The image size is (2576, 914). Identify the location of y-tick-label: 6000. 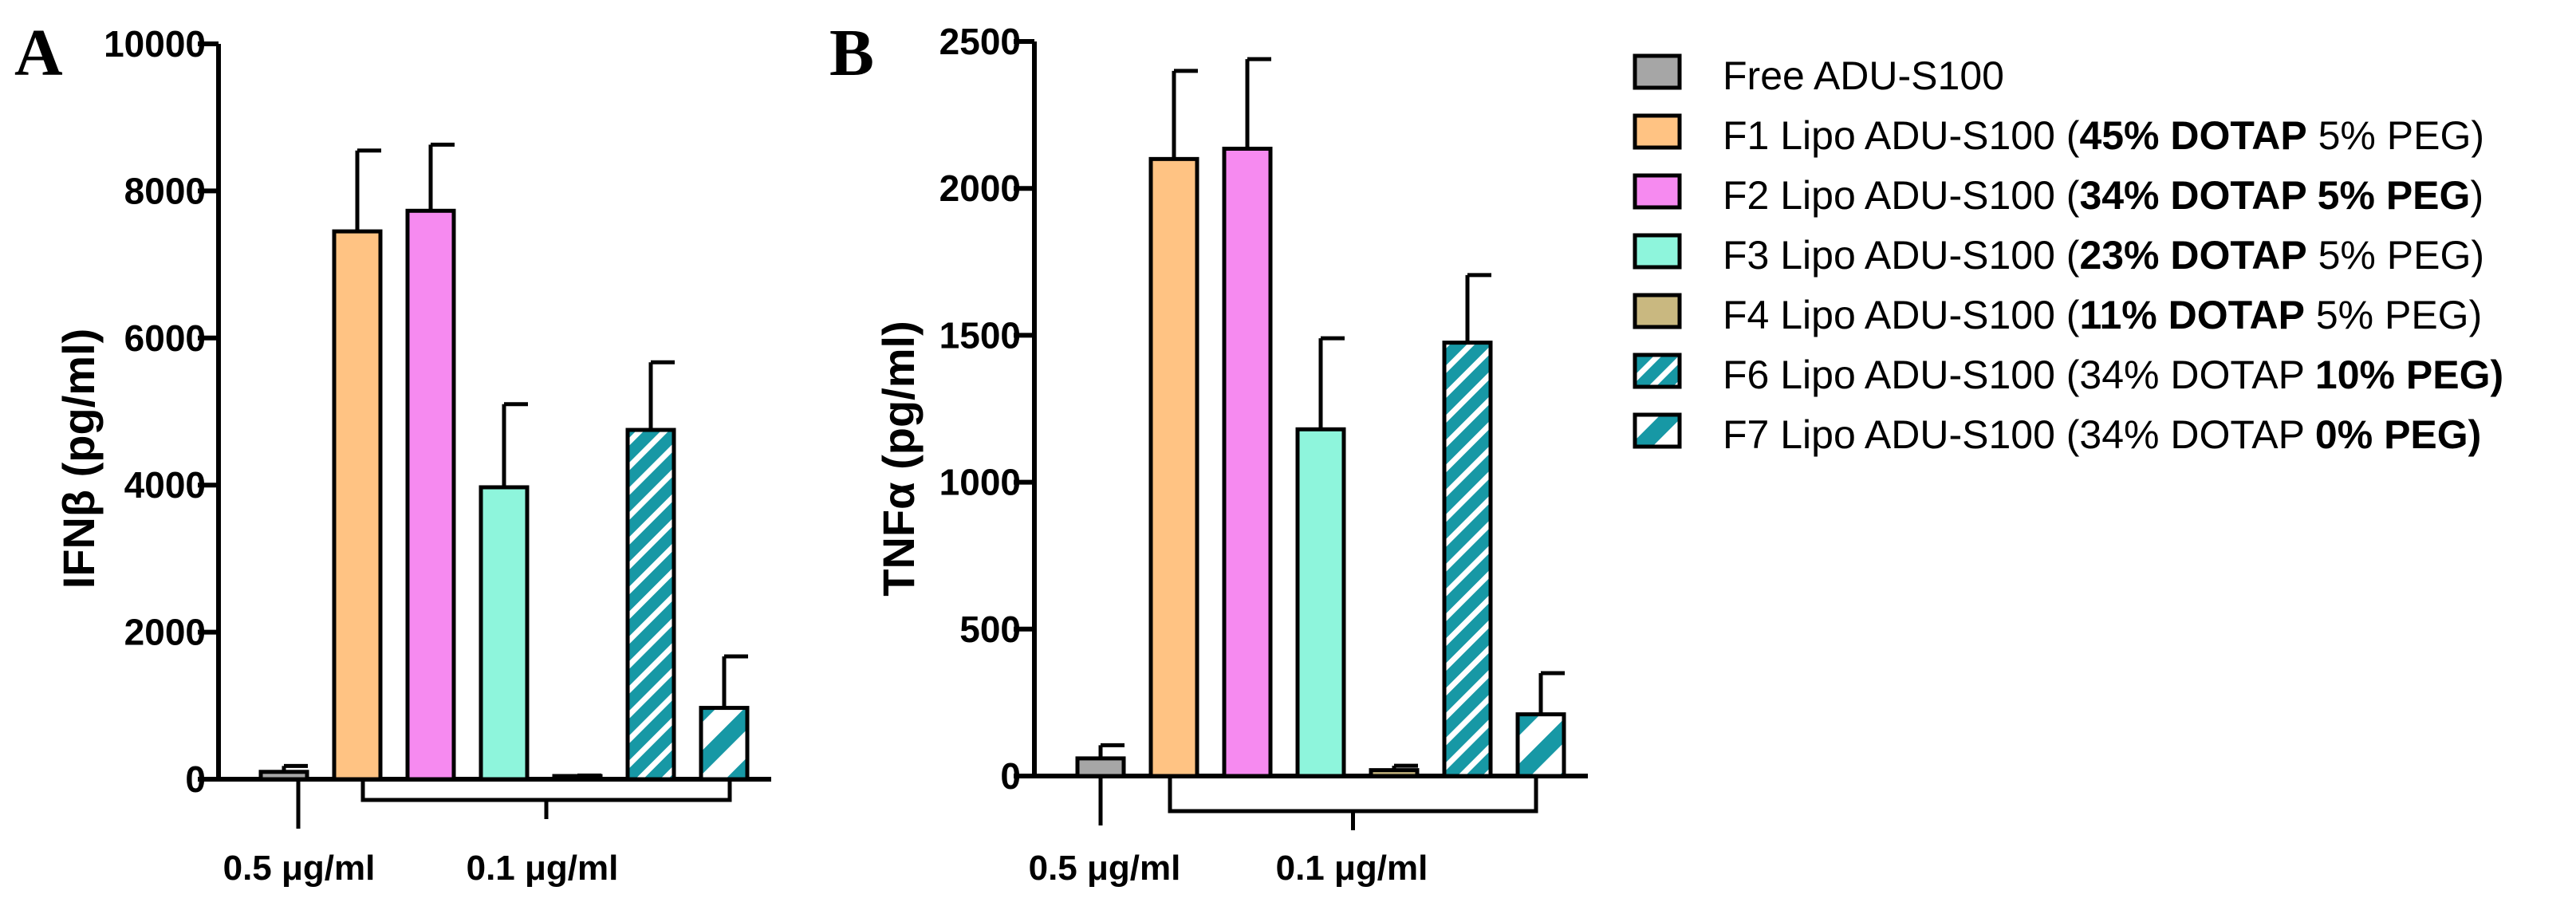
(165, 338).